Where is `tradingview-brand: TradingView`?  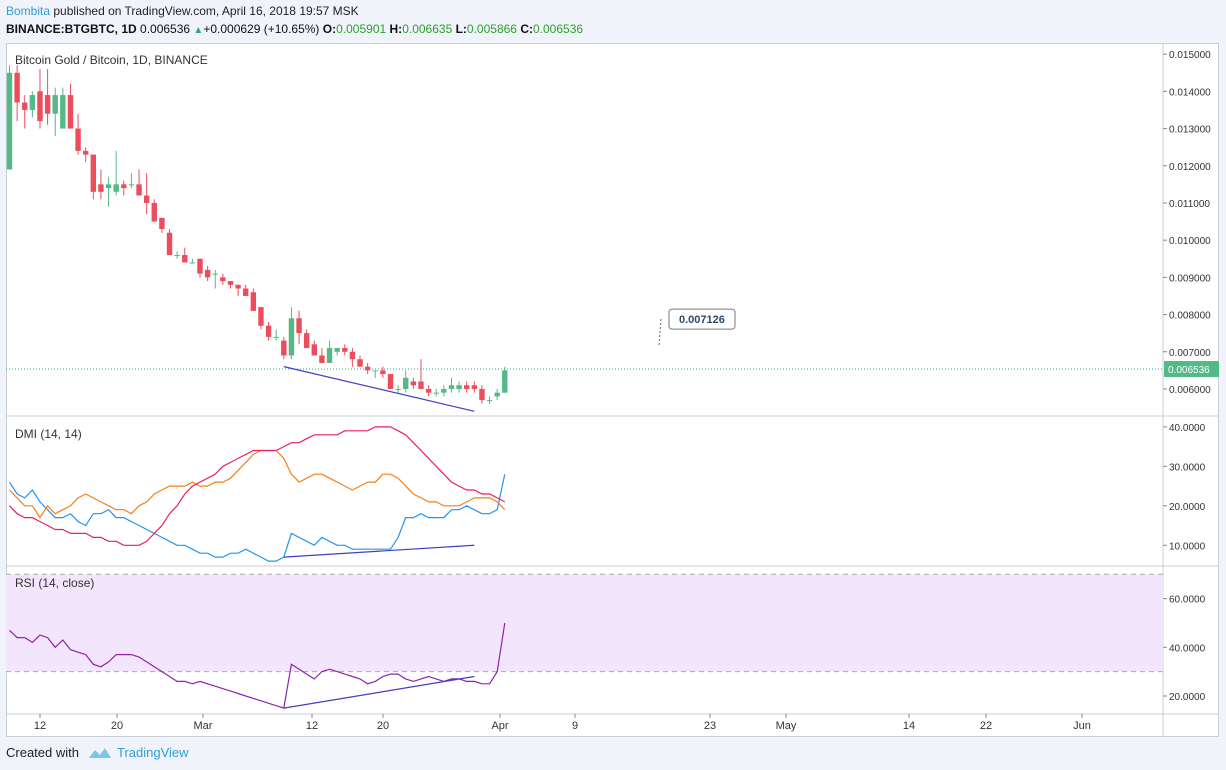
tradingview-brand: TradingView is located at coordinates (138, 752).